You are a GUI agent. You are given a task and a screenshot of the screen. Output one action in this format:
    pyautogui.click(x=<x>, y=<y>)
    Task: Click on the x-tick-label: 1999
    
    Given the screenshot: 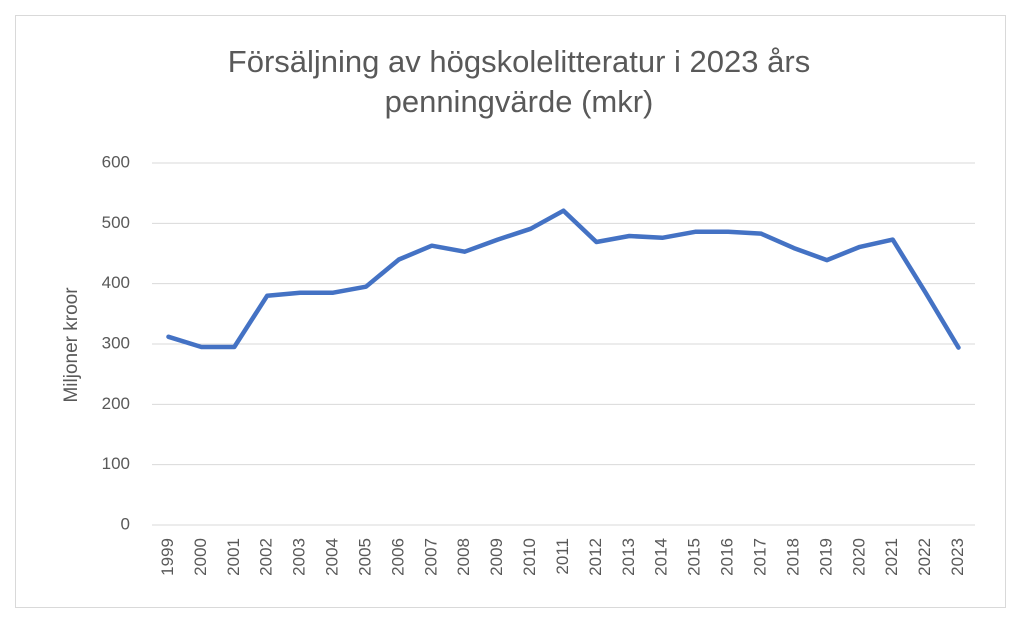 What is the action you would take?
    pyautogui.click(x=167, y=557)
    